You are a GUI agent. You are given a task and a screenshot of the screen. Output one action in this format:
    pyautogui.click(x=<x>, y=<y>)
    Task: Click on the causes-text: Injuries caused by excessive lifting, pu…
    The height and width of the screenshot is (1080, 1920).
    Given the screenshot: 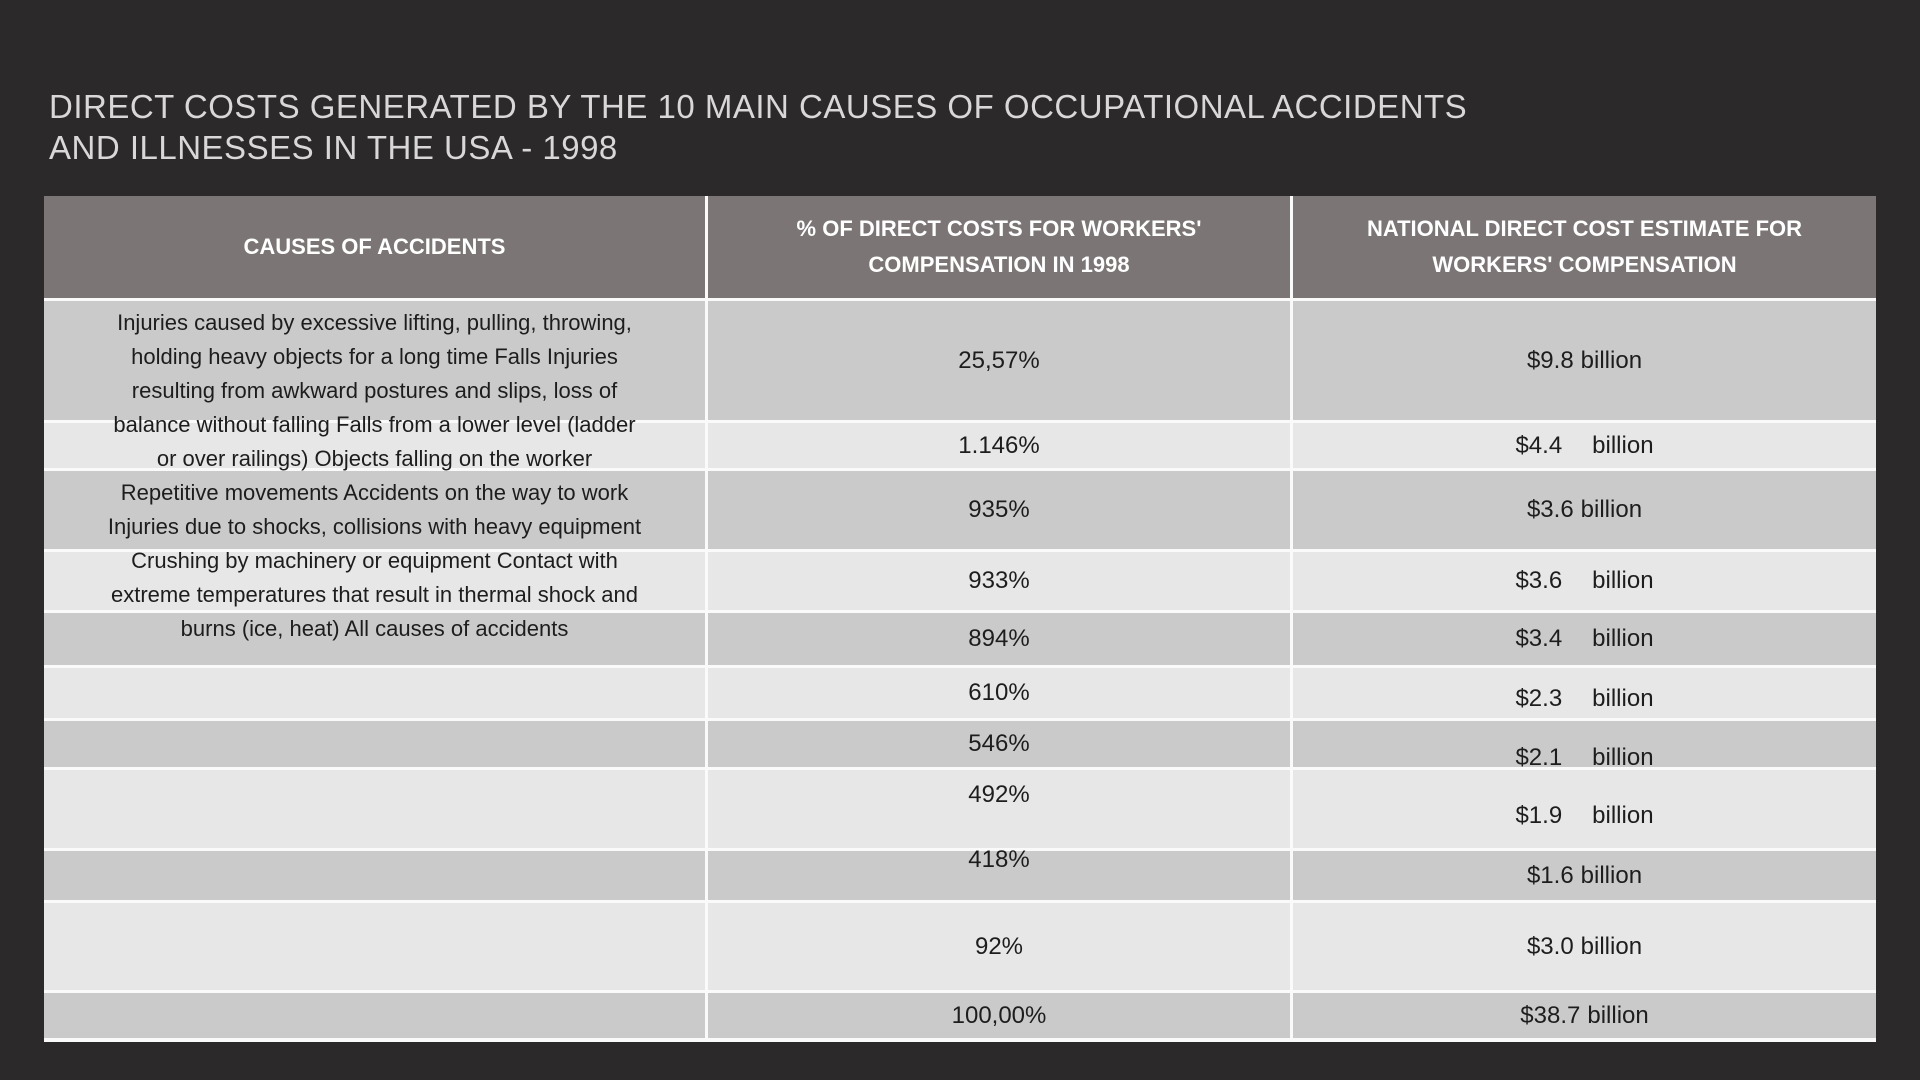 What is the action you would take?
    pyautogui.click(x=374, y=476)
    